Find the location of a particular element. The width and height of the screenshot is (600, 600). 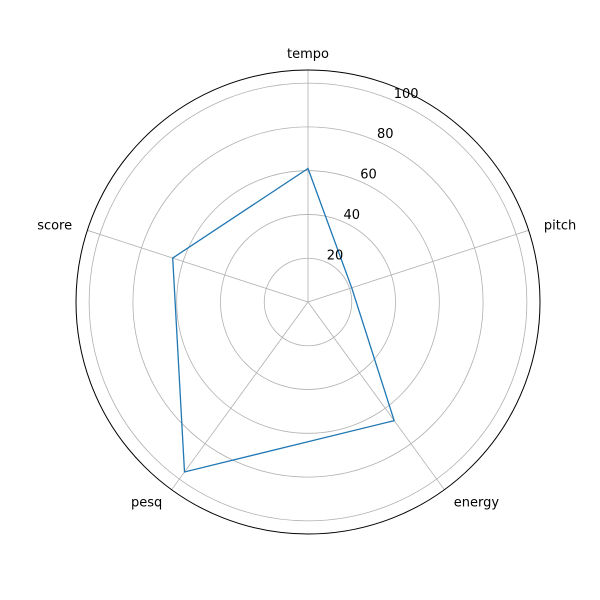

r-tick-label-40: 40 is located at coordinates (352, 215).